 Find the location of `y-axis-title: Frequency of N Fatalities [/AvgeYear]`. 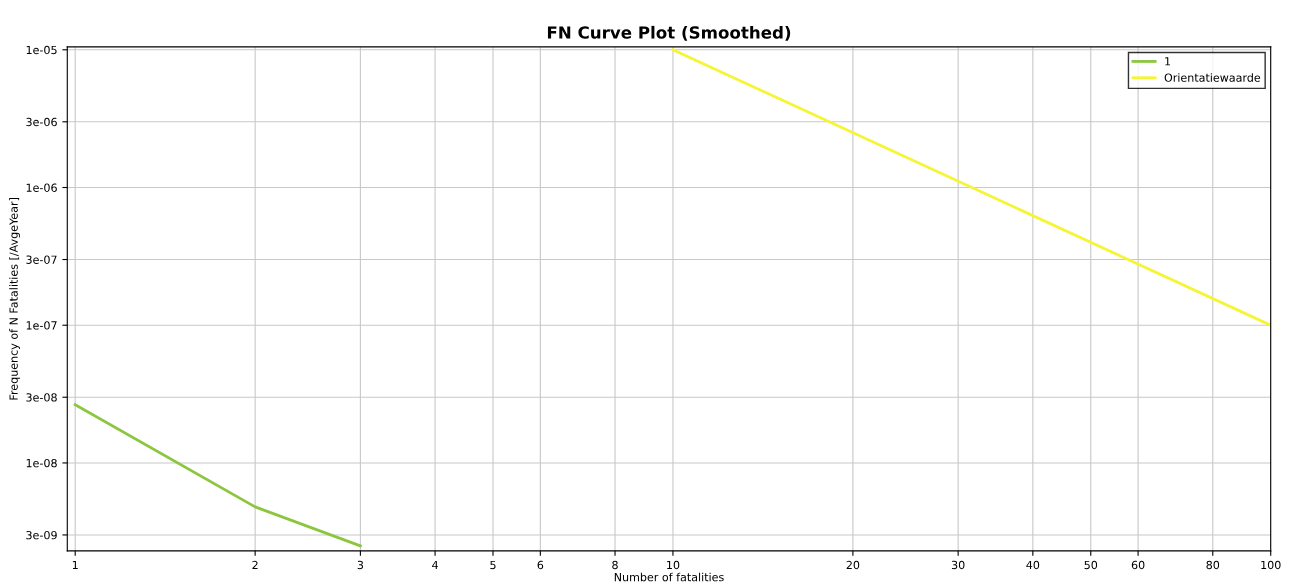

y-axis-title: Frequency of N Fatalities [/AvgeYear] is located at coordinates (14, 299).